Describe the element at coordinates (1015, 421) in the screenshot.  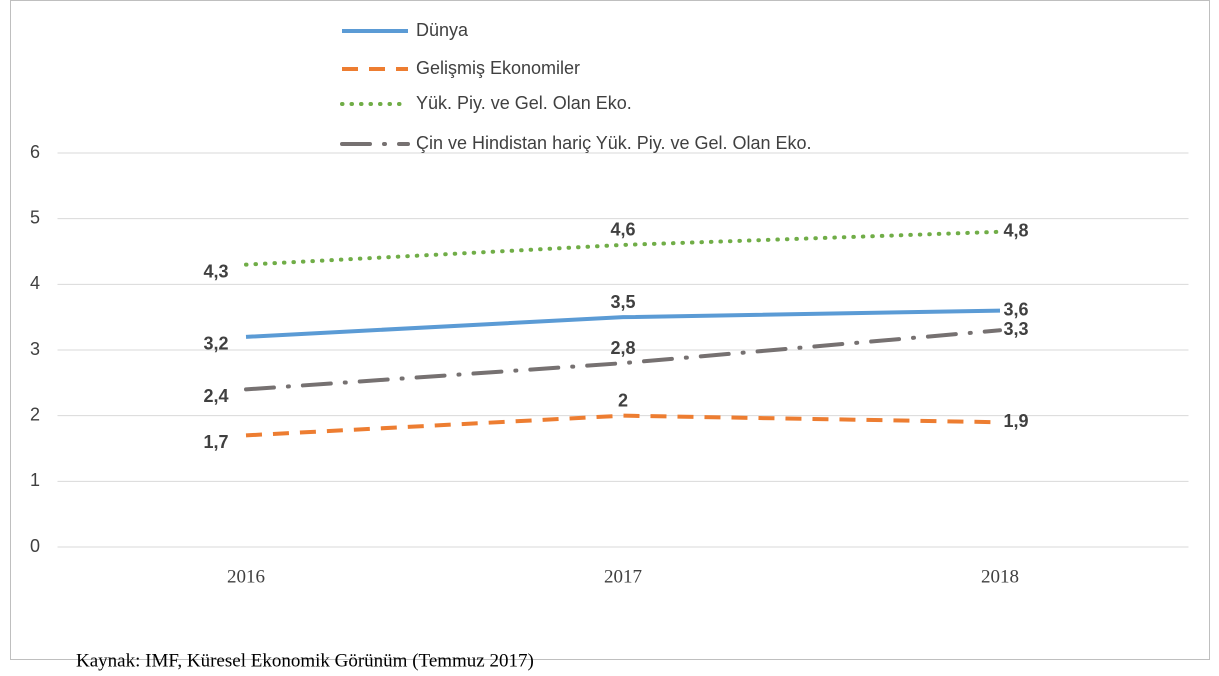
I see `data-label: 1,9` at that location.